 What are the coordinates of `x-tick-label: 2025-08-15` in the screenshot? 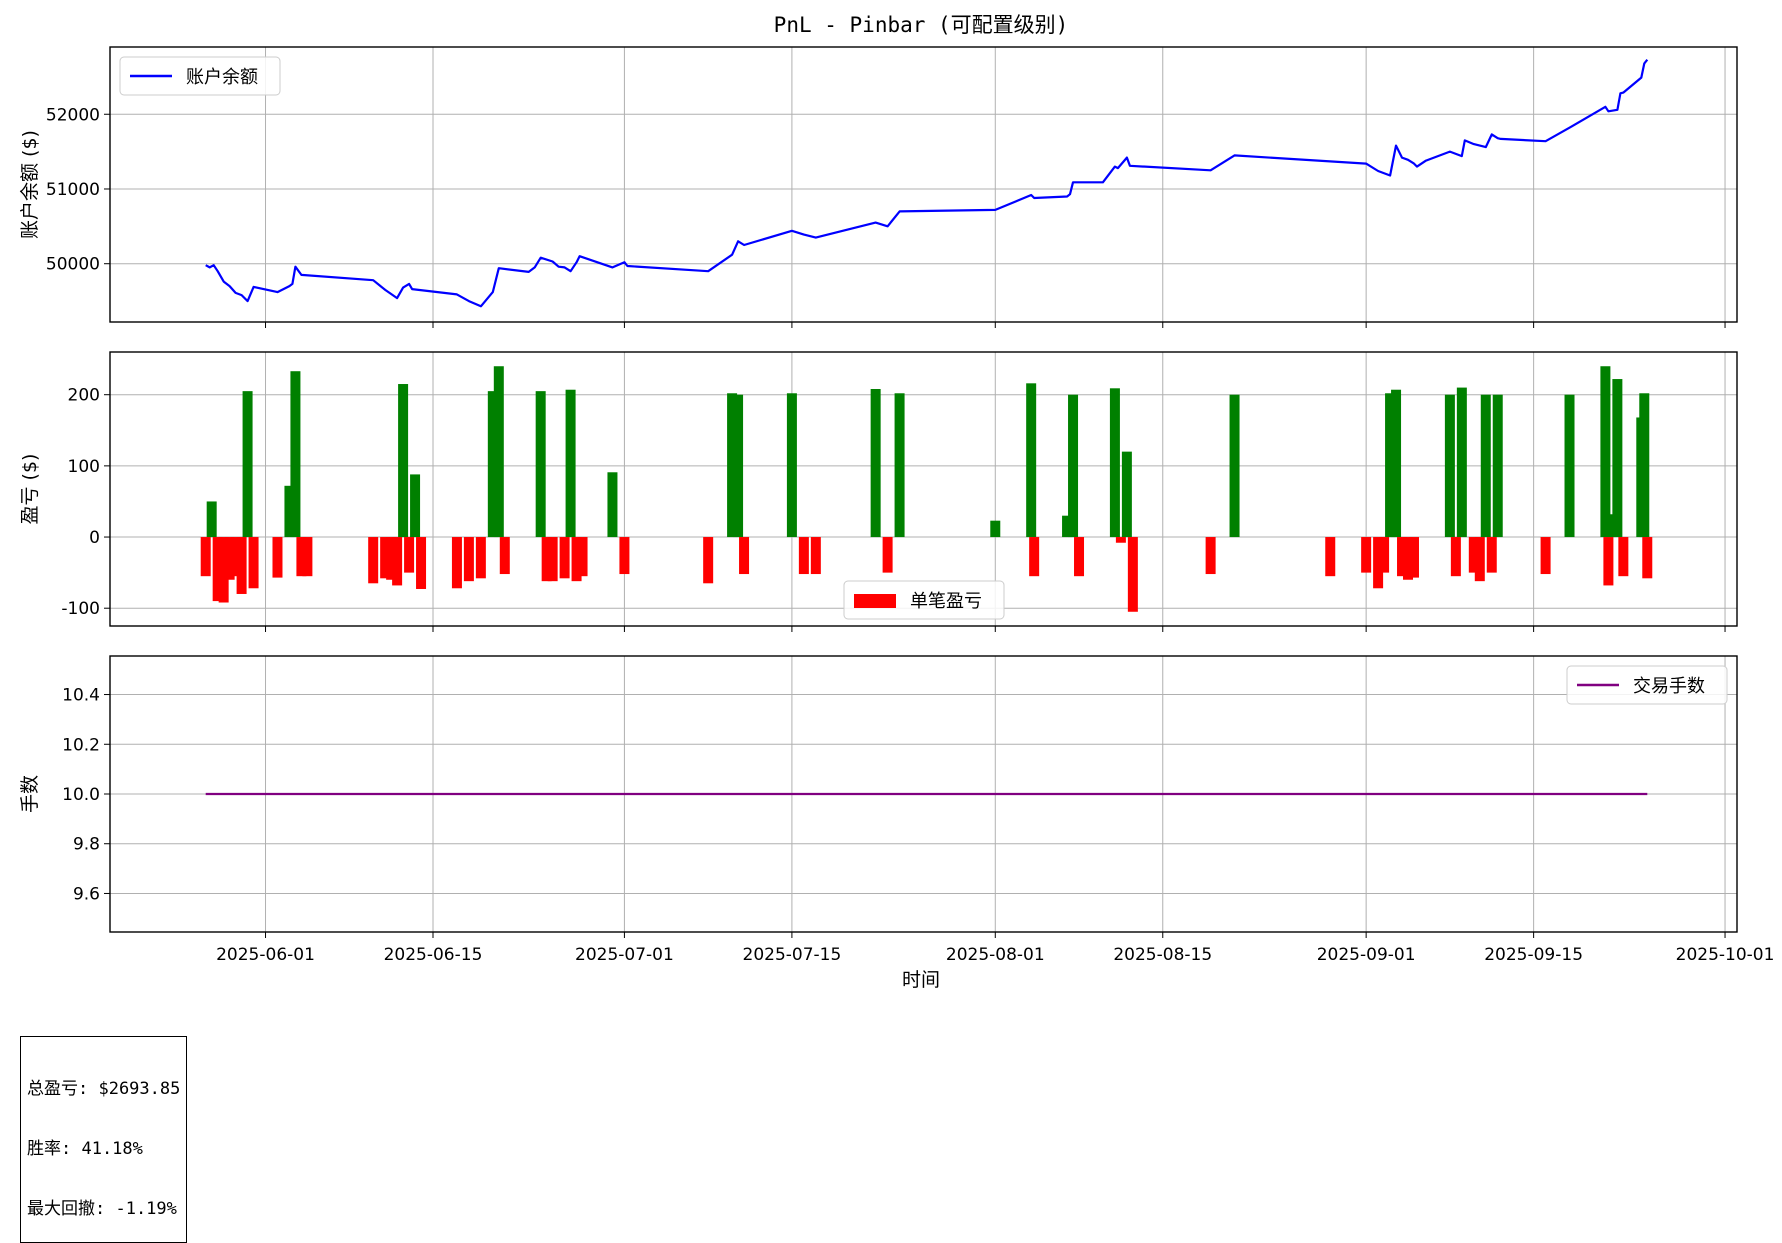 It's located at (1162, 955).